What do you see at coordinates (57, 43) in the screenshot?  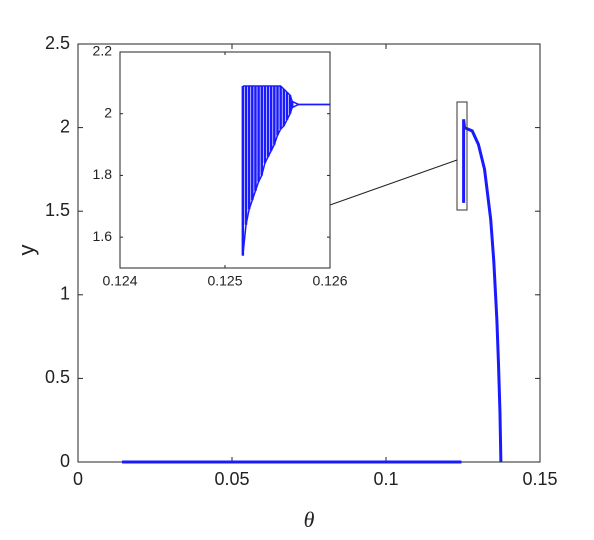 I see `y-tick-label: 2.5` at bounding box center [57, 43].